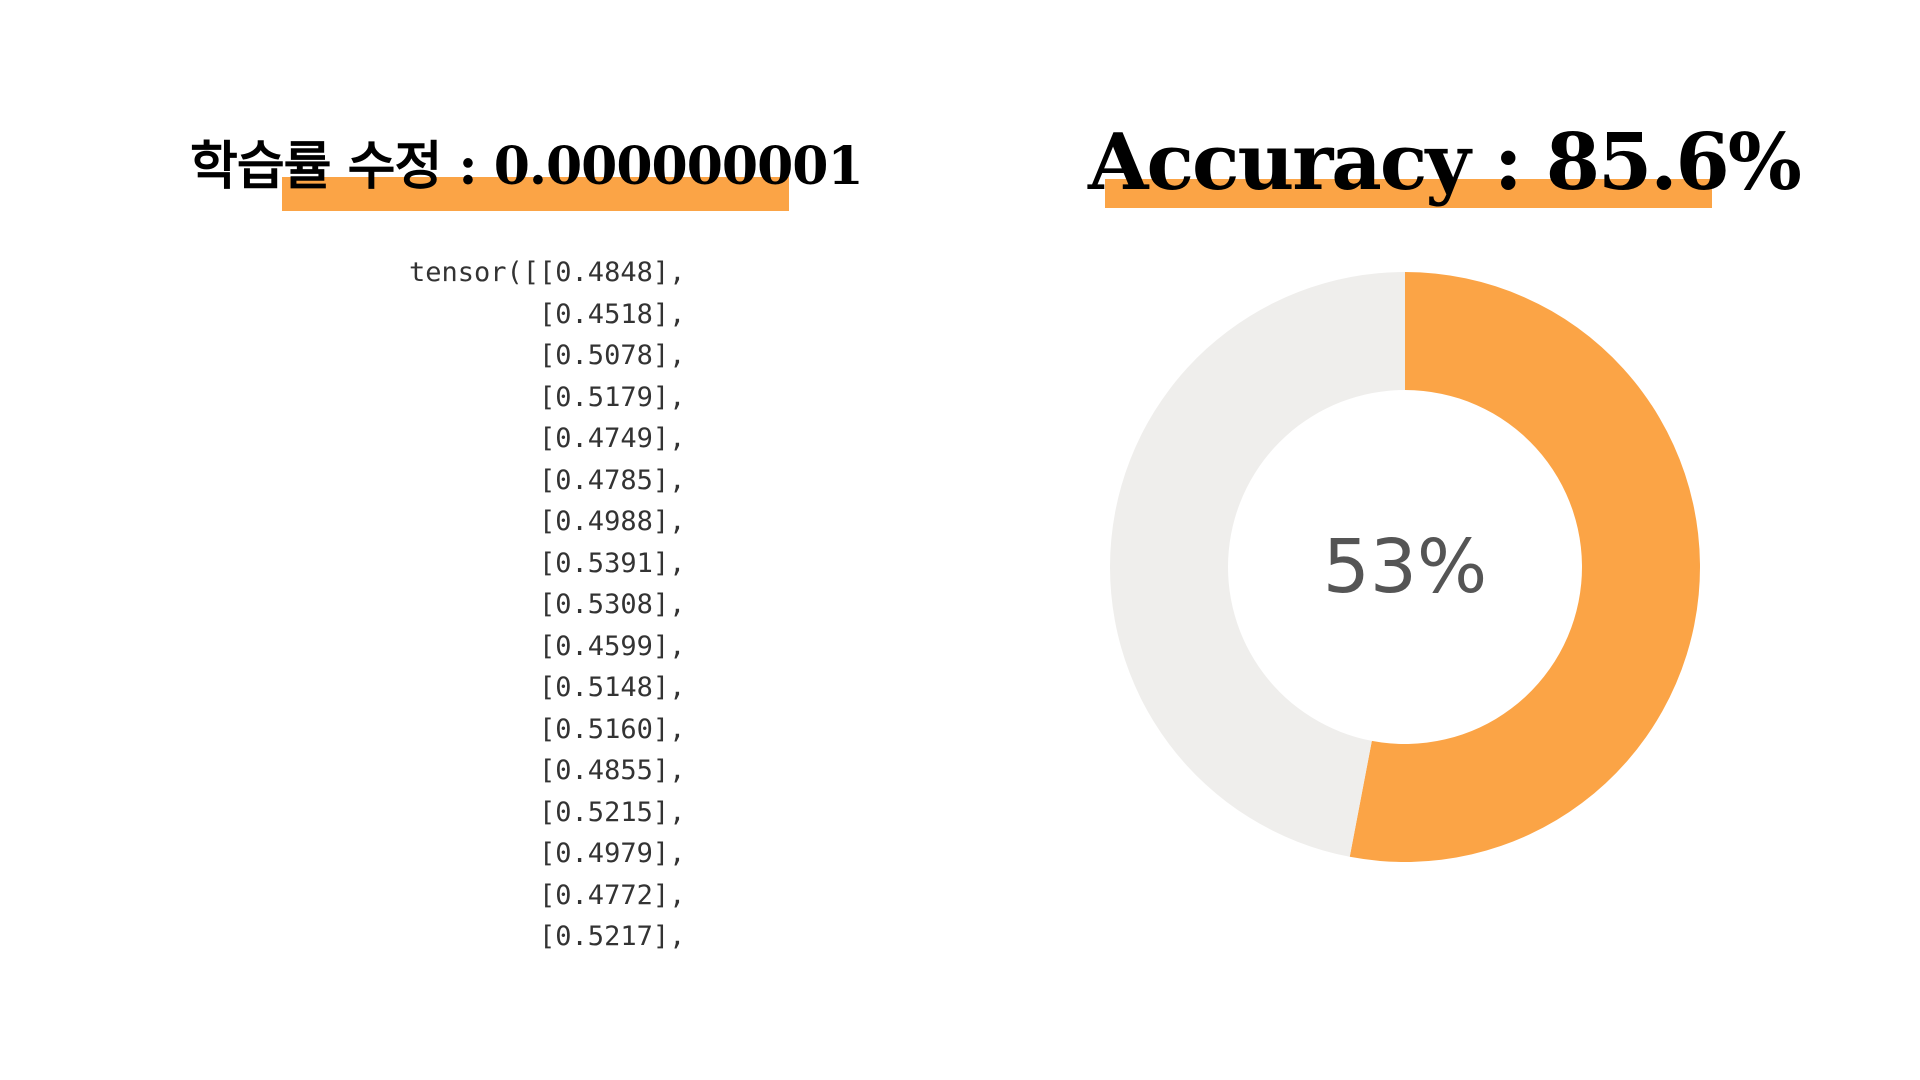  I want to click on left-title-highlight, so click(535, 194).